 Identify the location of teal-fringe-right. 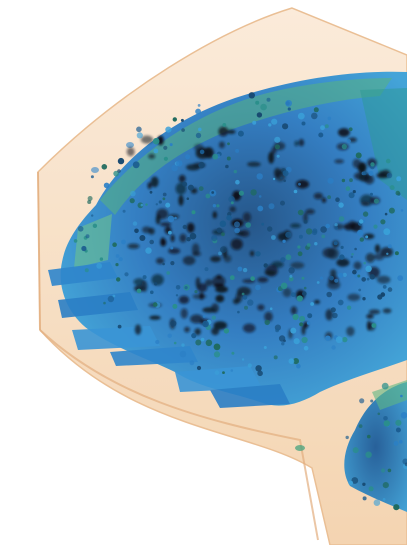
(383, 144).